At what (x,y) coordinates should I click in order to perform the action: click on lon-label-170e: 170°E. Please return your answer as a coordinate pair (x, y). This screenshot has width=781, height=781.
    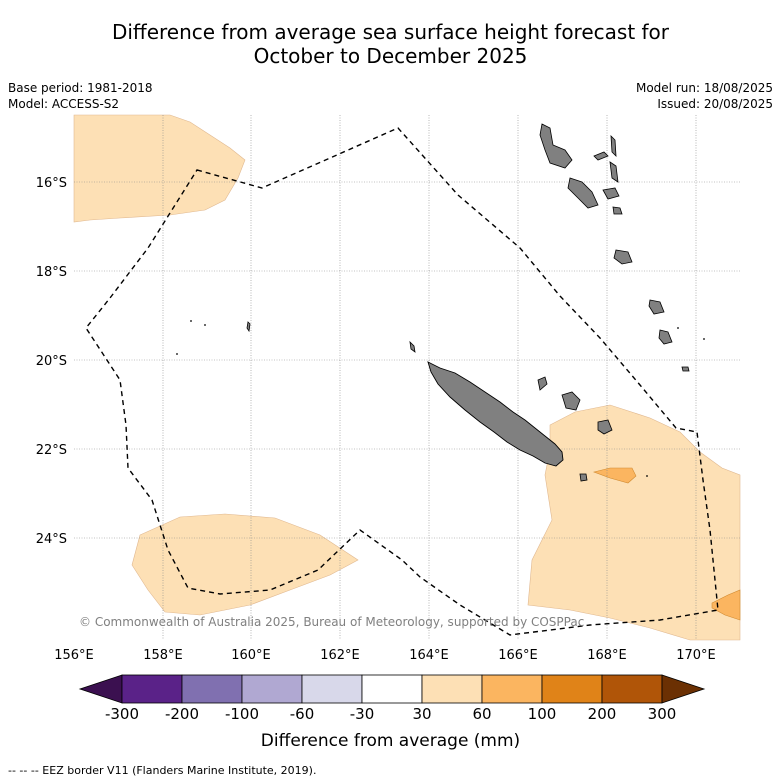
    Looking at the image, I should click on (696, 655).